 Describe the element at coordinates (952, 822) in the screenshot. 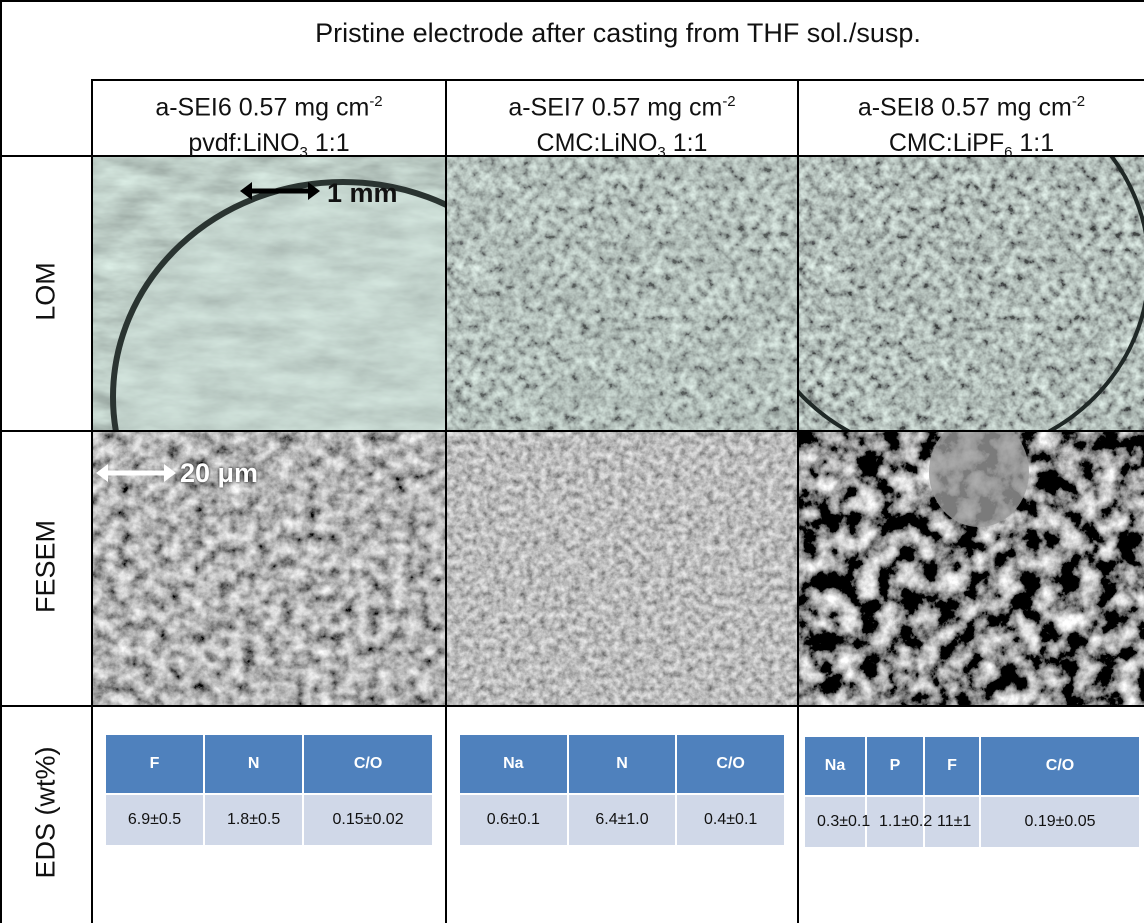

I see `text: 11±1` at that location.